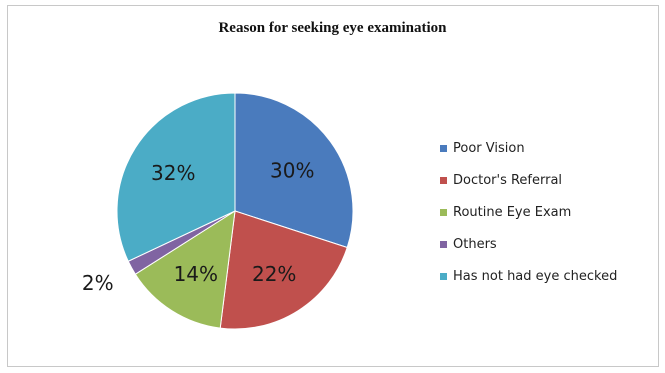 The width and height of the screenshot is (665, 373). What do you see at coordinates (475, 244) in the screenshot?
I see `legend-label: Others` at bounding box center [475, 244].